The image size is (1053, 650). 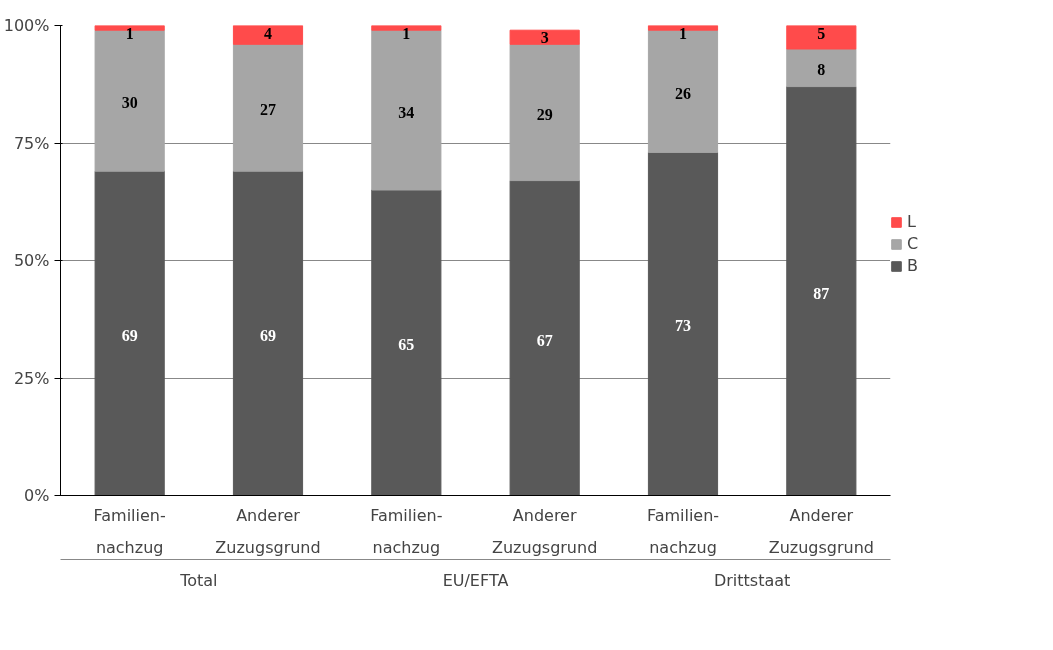 What do you see at coordinates (37, 495) in the screenshot?
I see `y-tick-label: 0%` at bounding box center [37, 495].